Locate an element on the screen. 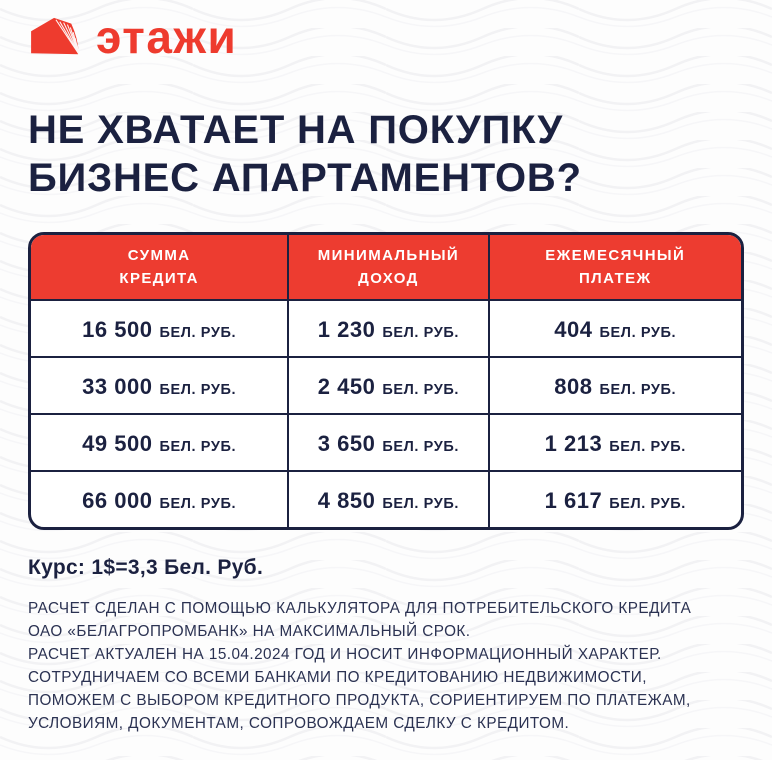 The image size is (772, 760). table-cell: 16 500 БЕЛ. РУБ. is located at coordinates (159, 327).